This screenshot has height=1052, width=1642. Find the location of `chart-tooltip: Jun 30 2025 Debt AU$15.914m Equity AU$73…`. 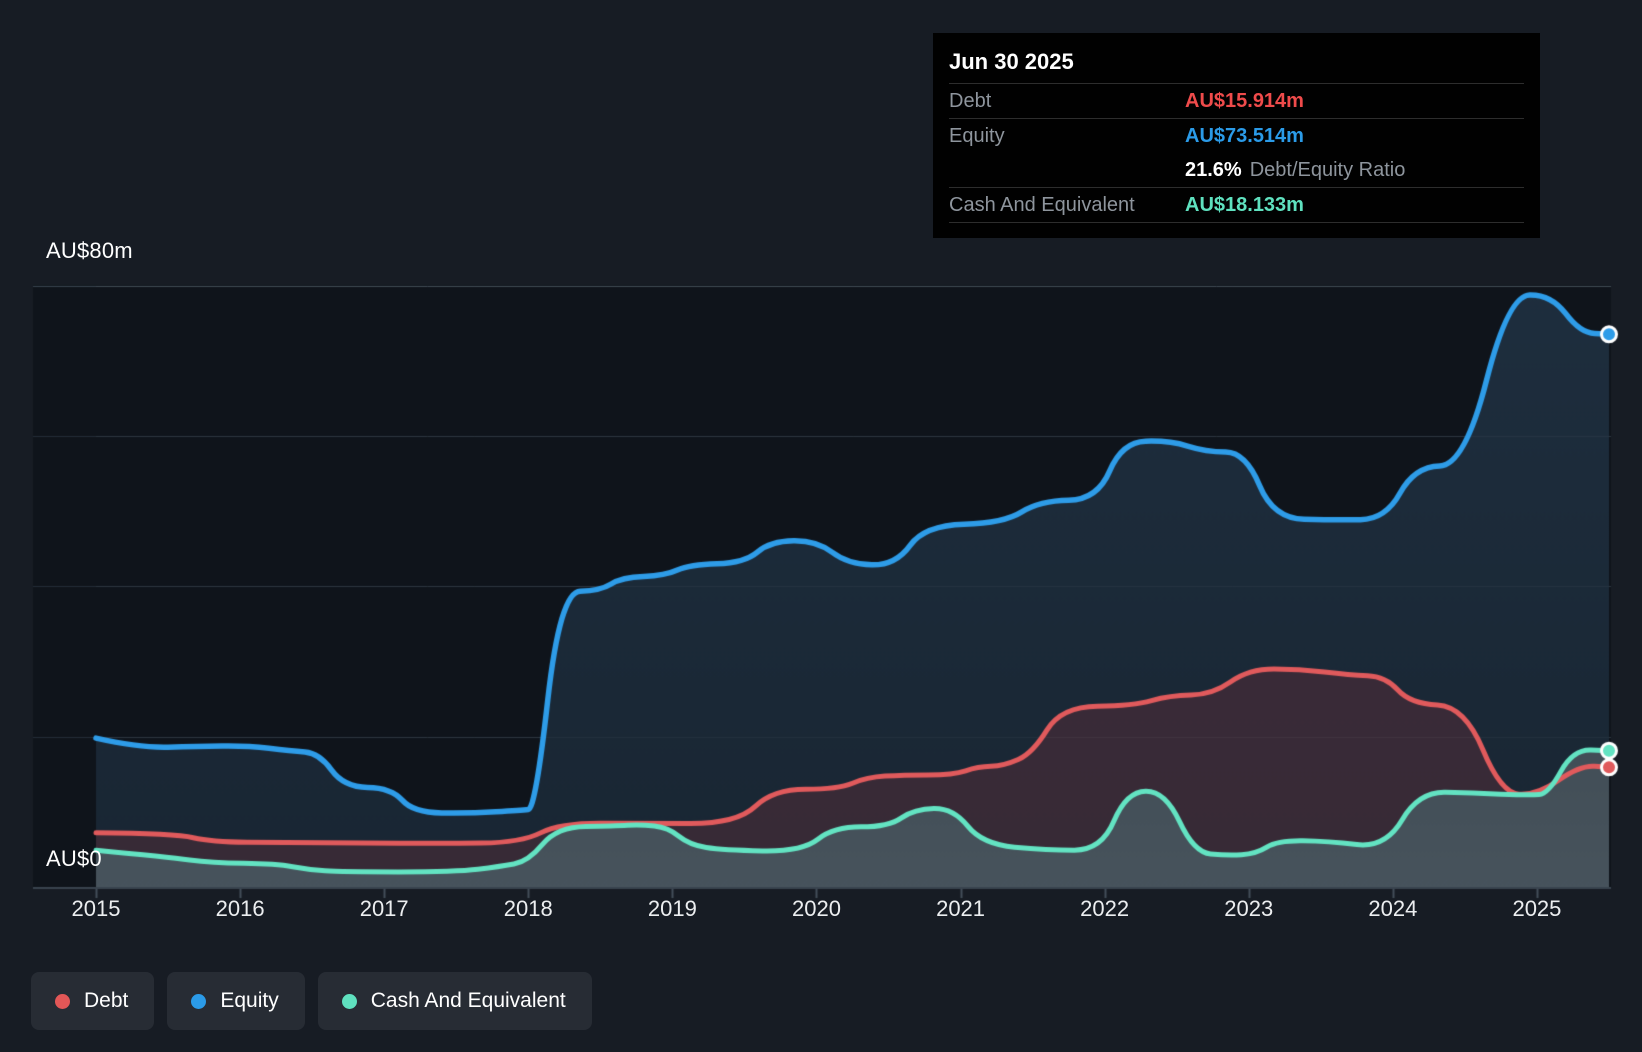

chart-tooltip: Jun 30 2025 Debt AU$15.914m Equity AU$73… is located at coordinates (1236, 135).